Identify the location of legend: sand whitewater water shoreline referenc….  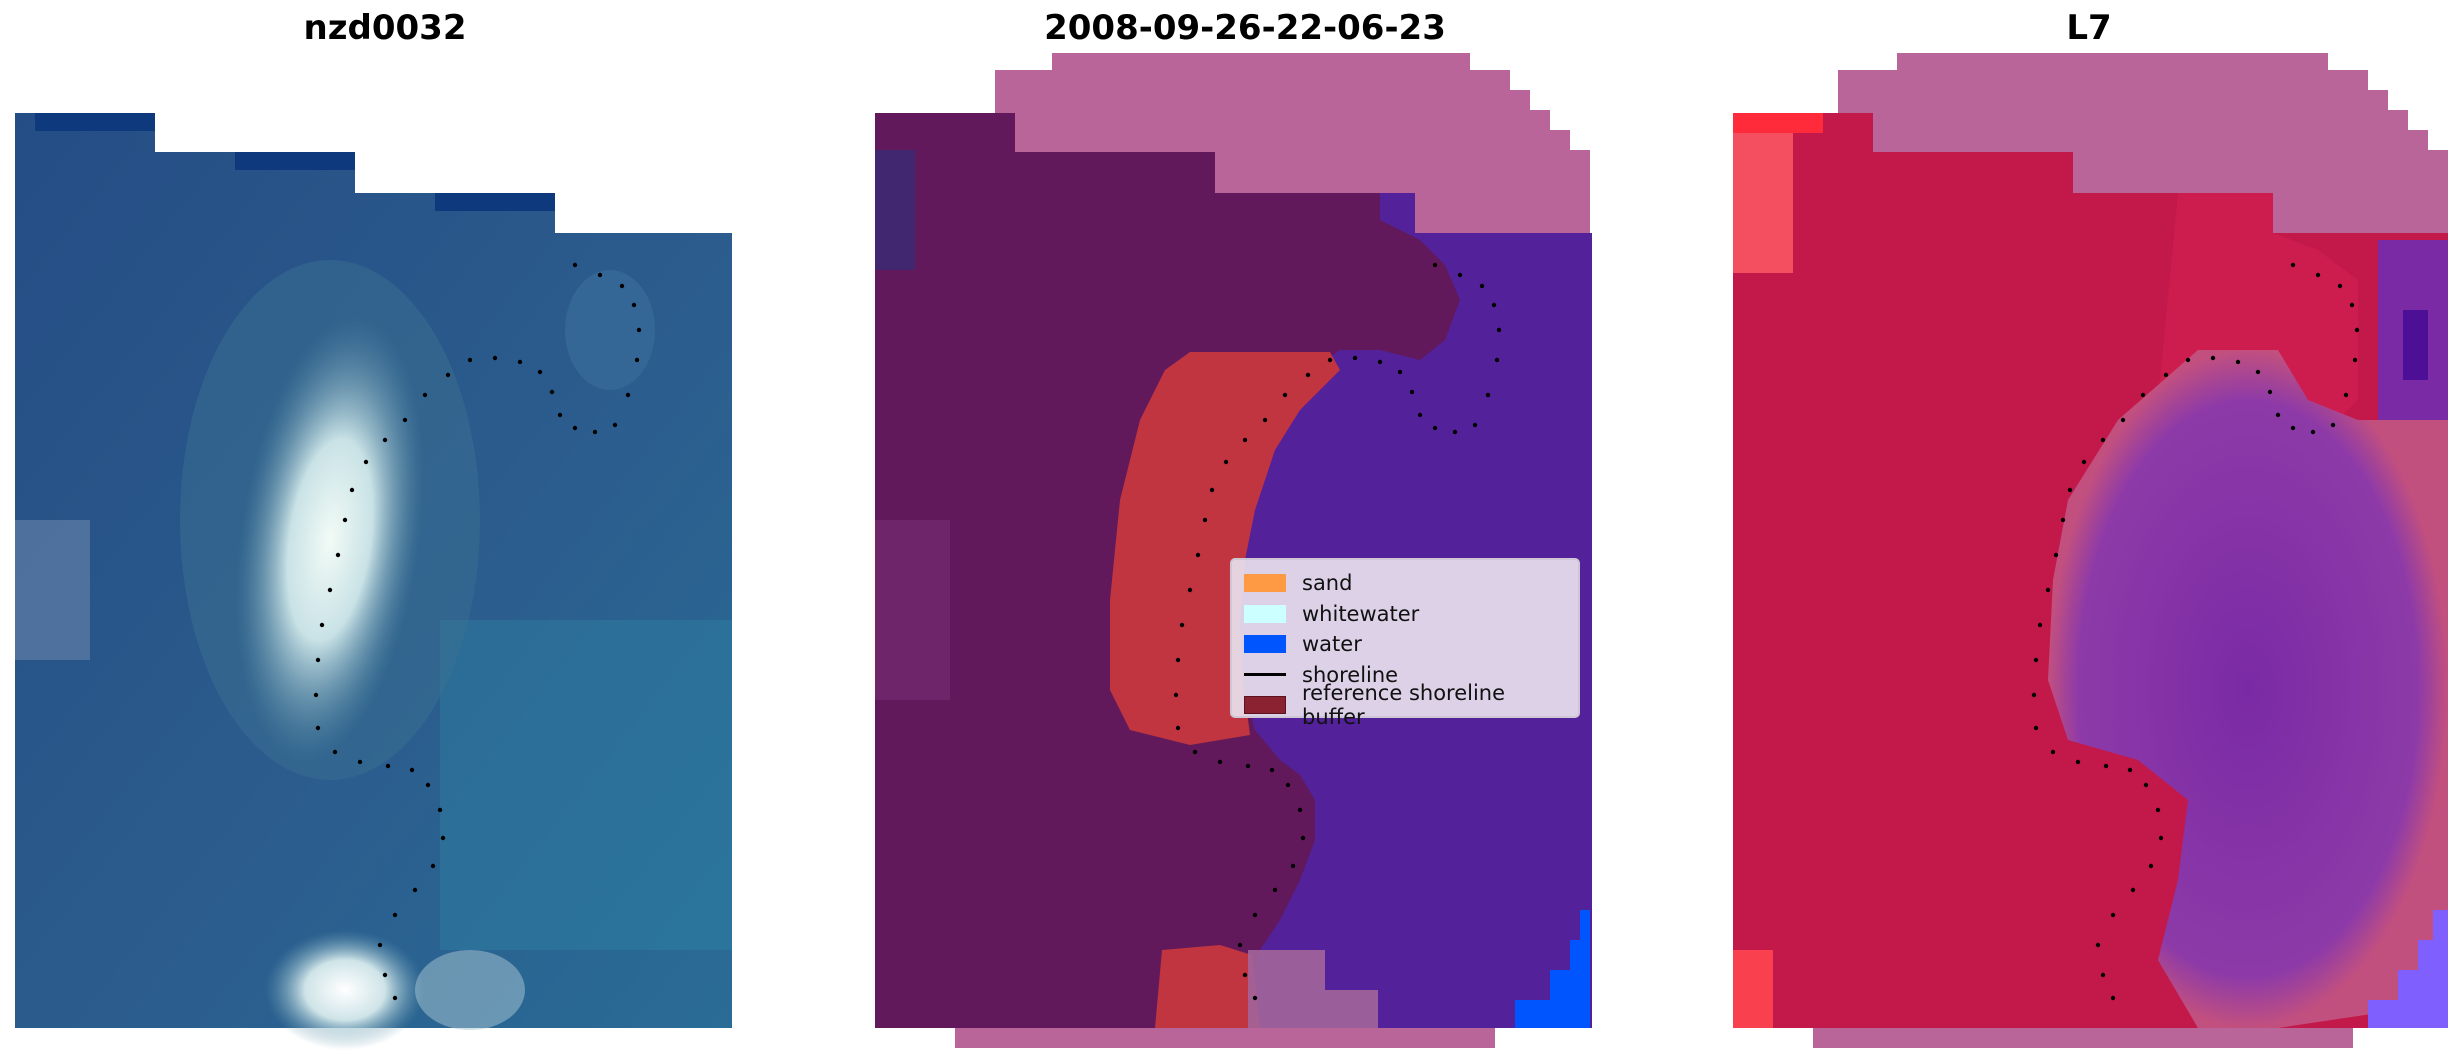
(1405, 643).